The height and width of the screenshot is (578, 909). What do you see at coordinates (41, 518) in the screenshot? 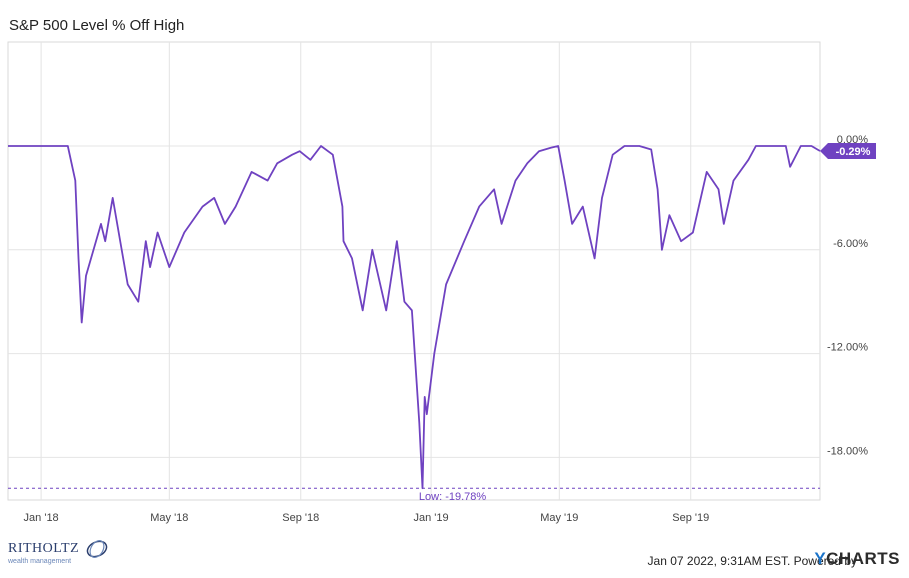
I see `x-tick-label: Jan '18` at bounding box center [41, 518].